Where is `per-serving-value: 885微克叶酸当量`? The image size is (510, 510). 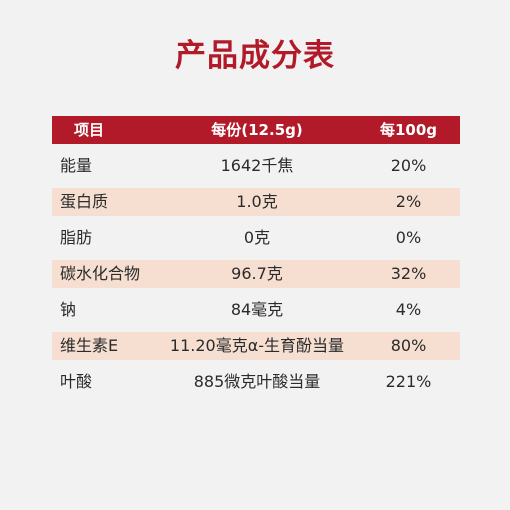 per-serving-value: 885微克叶酸当量 is located at coordinates (257, 381).